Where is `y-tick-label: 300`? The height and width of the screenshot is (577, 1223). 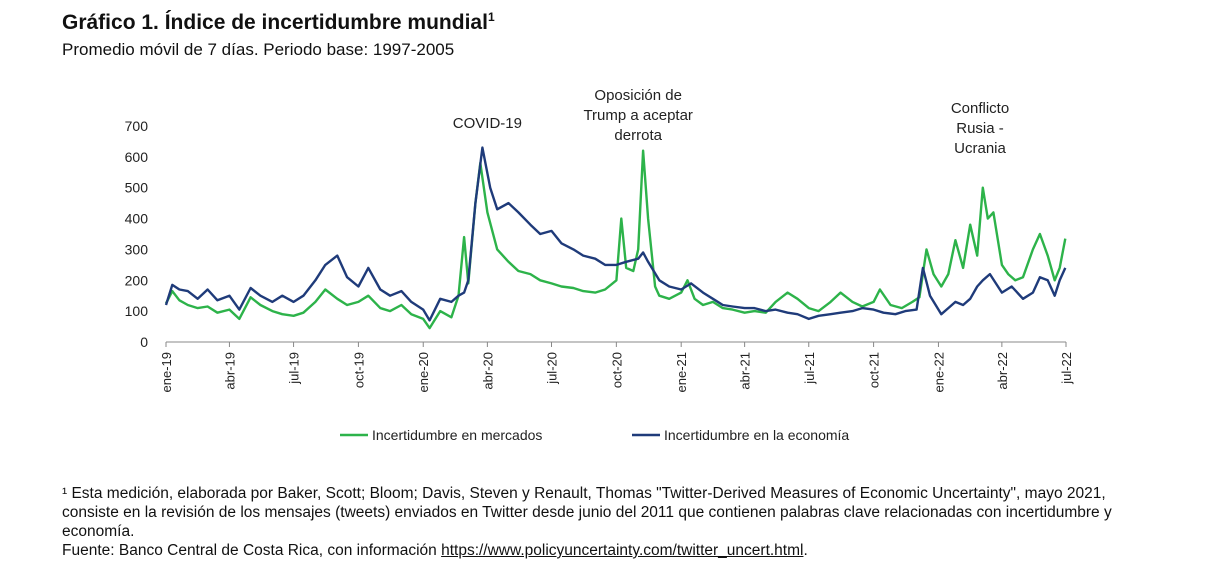
y-tick-label: 300 is located at coordinates (137, 249).